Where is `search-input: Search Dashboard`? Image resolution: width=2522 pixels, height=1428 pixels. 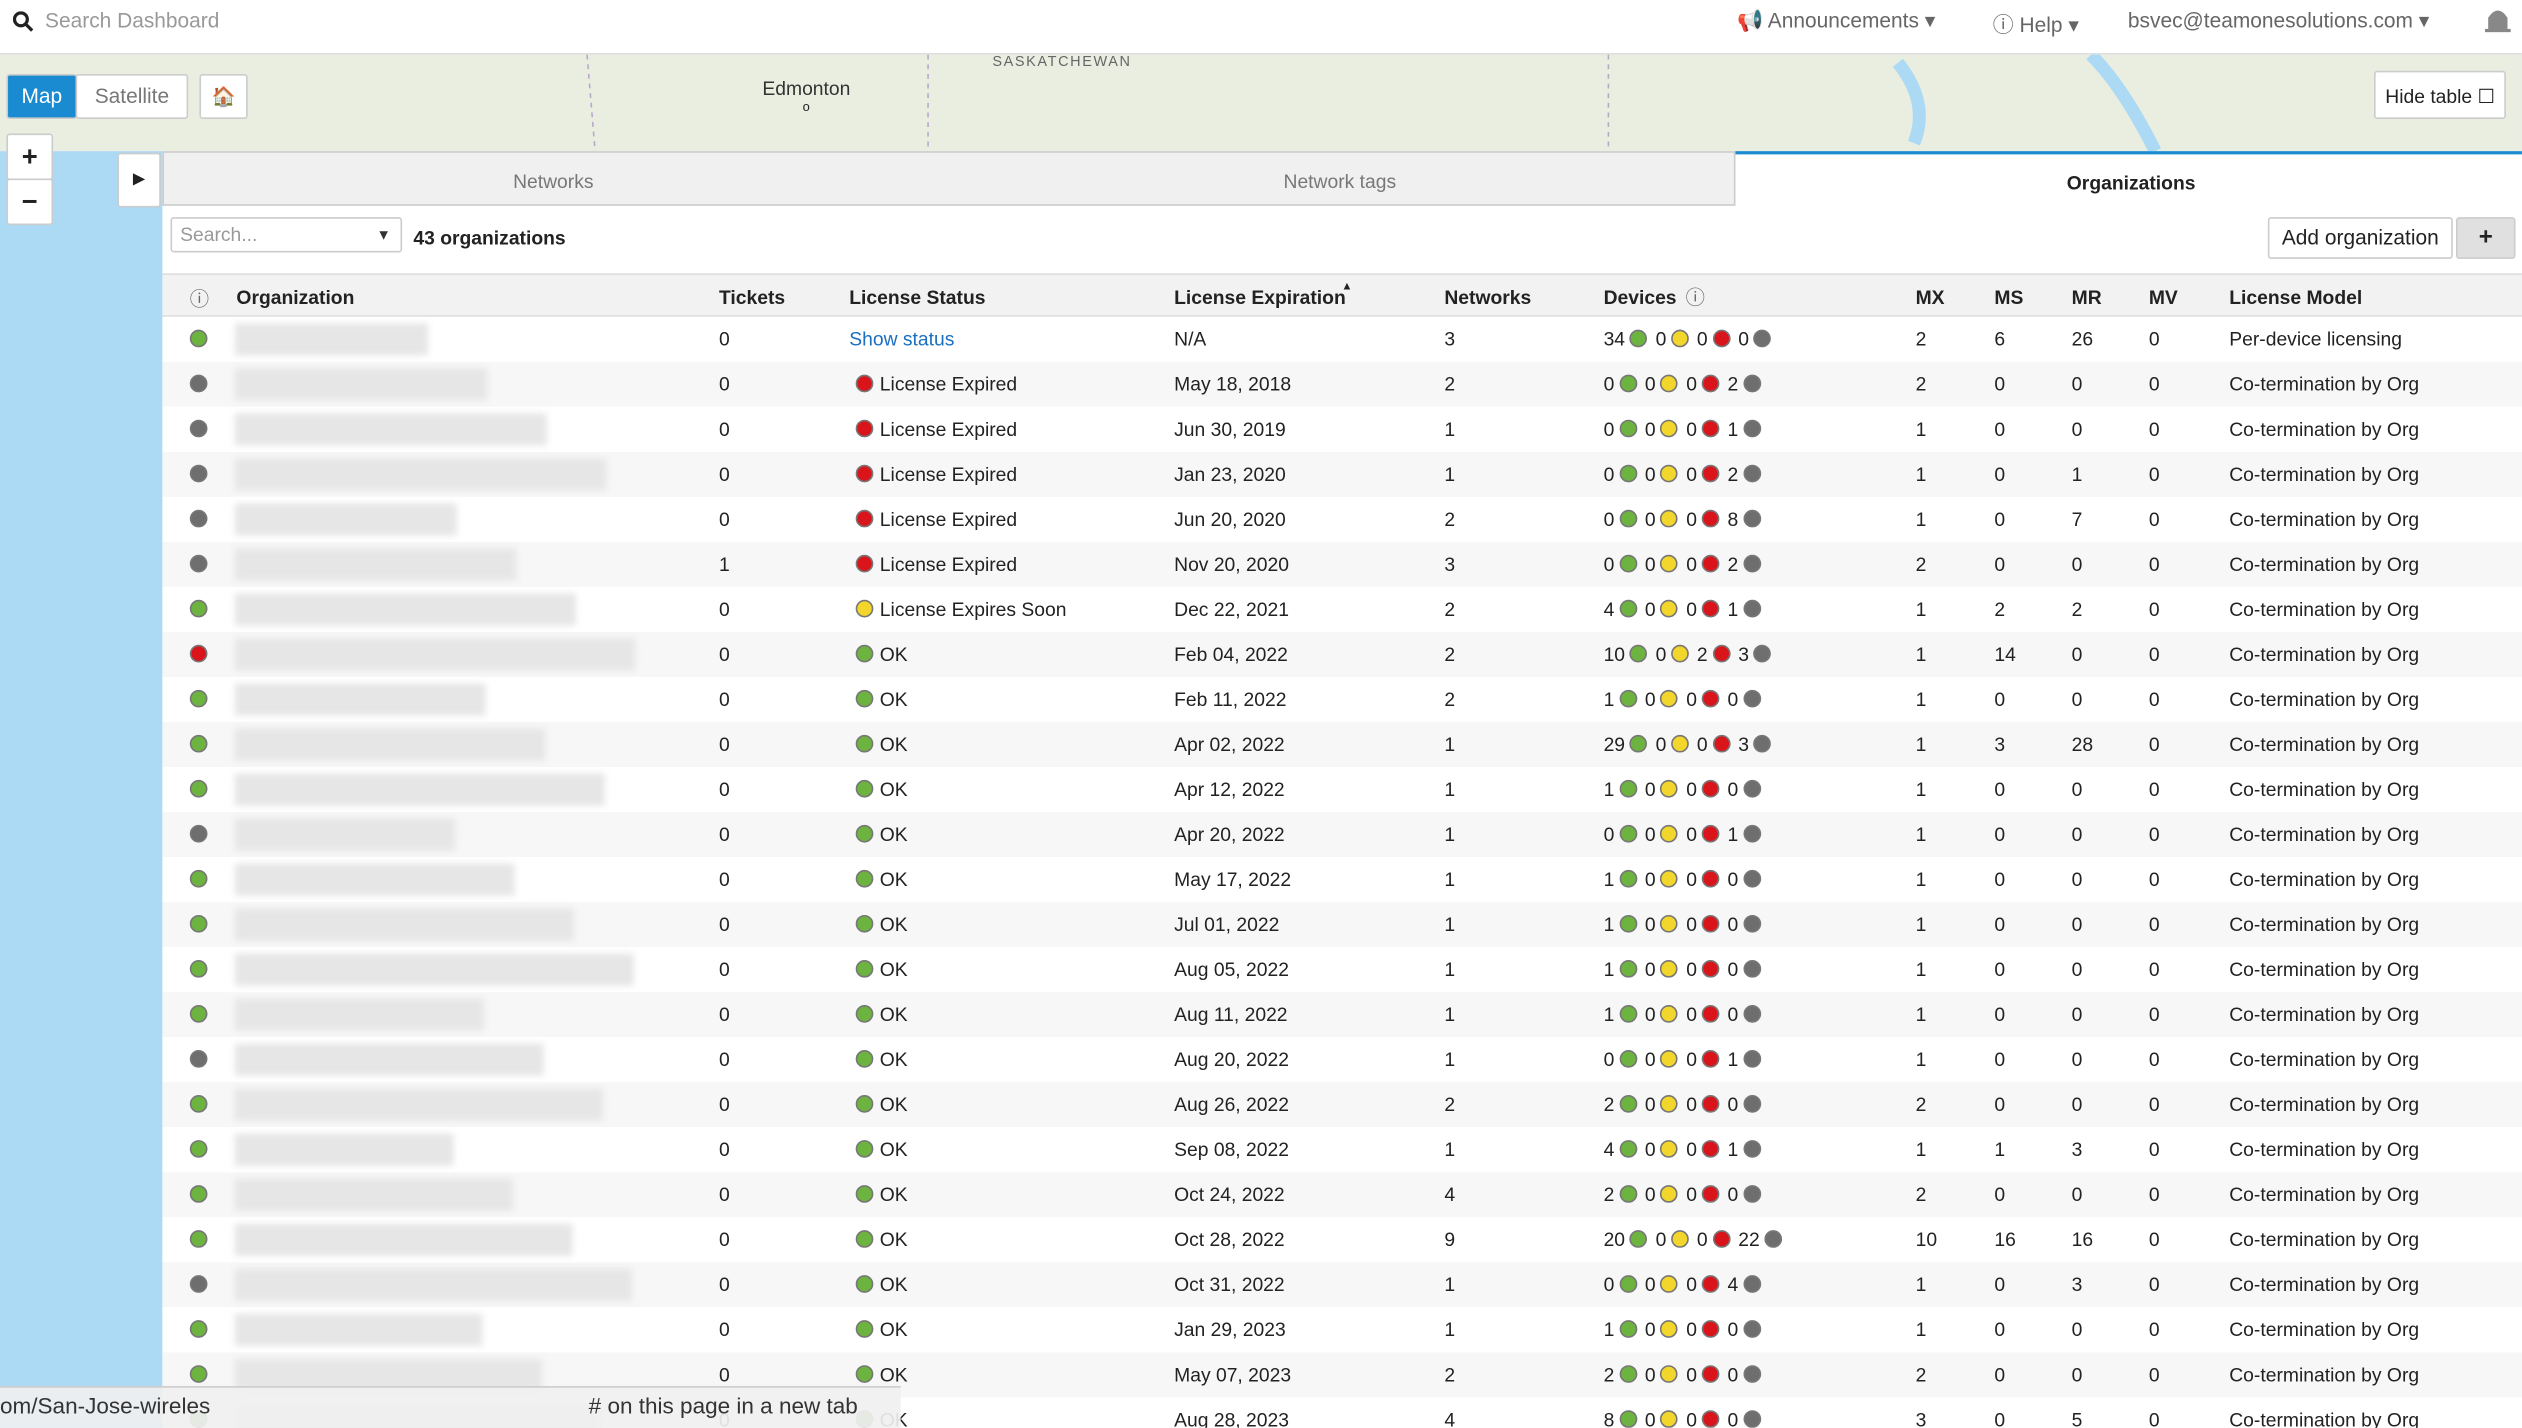 search-input: Search Dashboard is located at coordinates (132, 20).